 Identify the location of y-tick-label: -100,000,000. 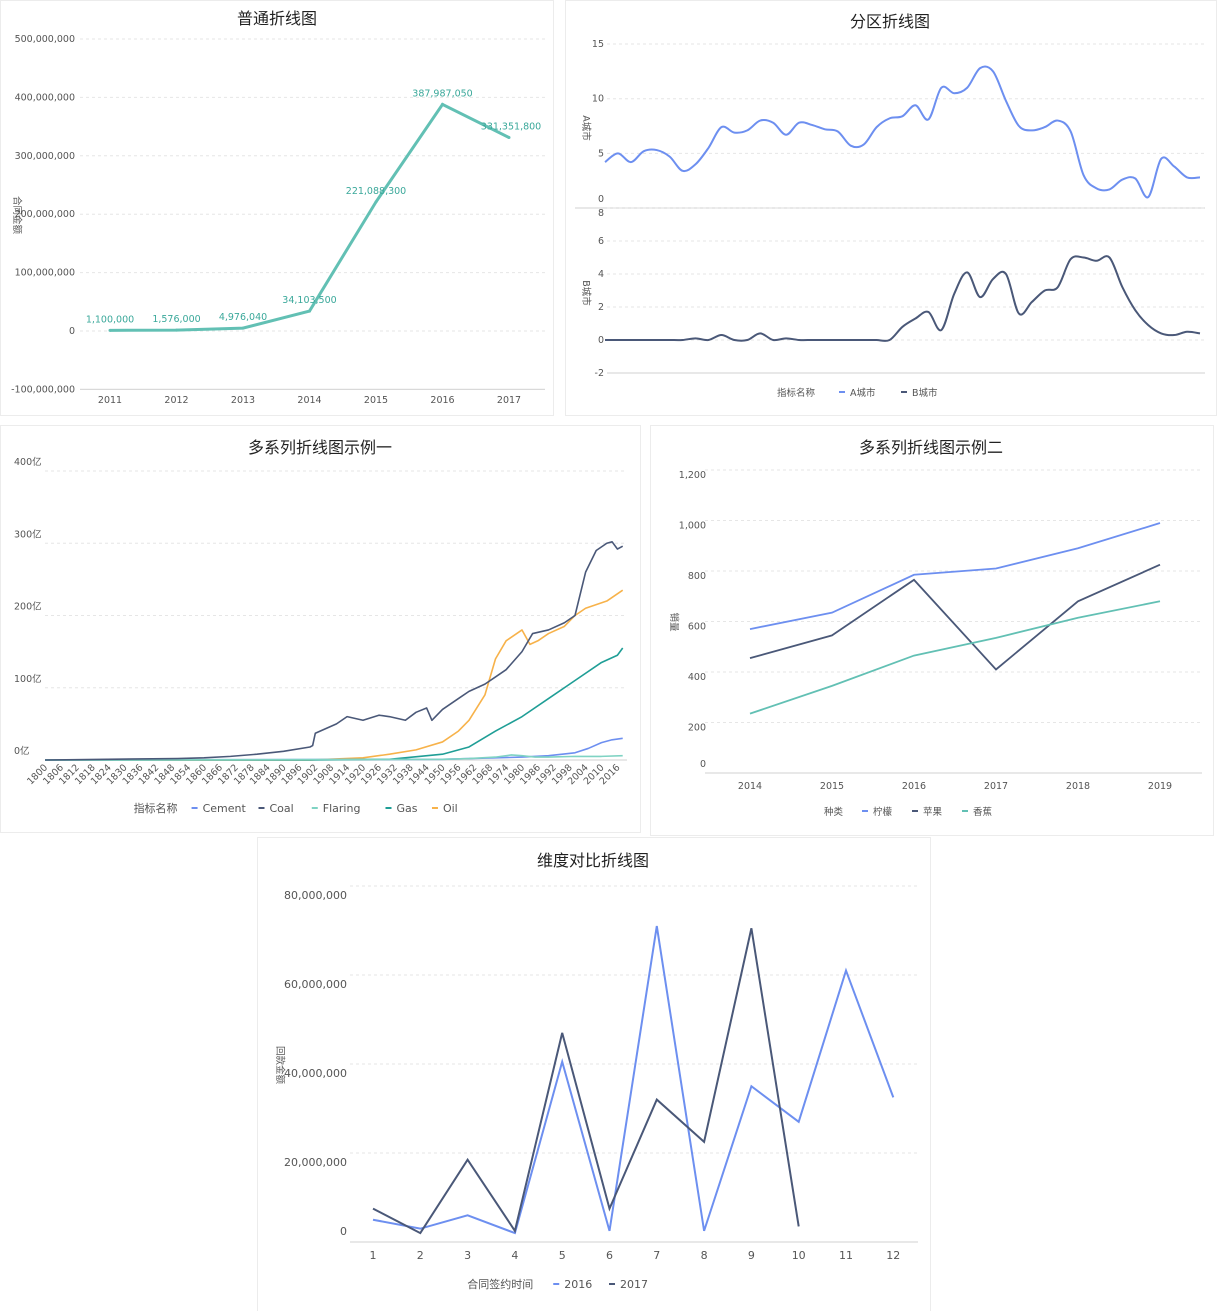
(43, 389).